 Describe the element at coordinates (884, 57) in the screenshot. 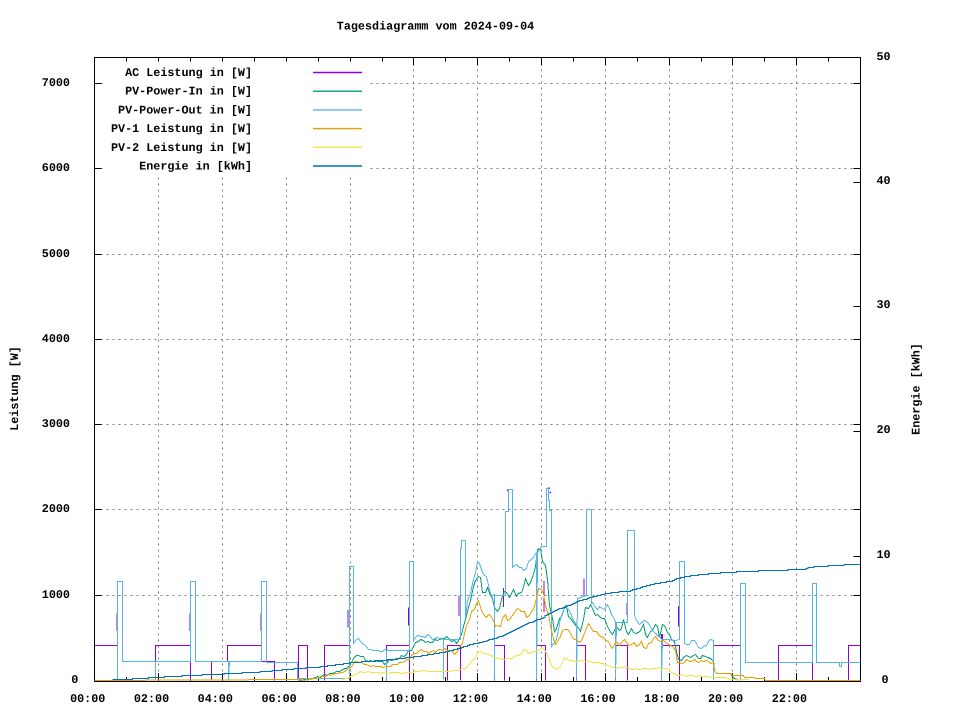

I see `svg-text: 50` at that location.